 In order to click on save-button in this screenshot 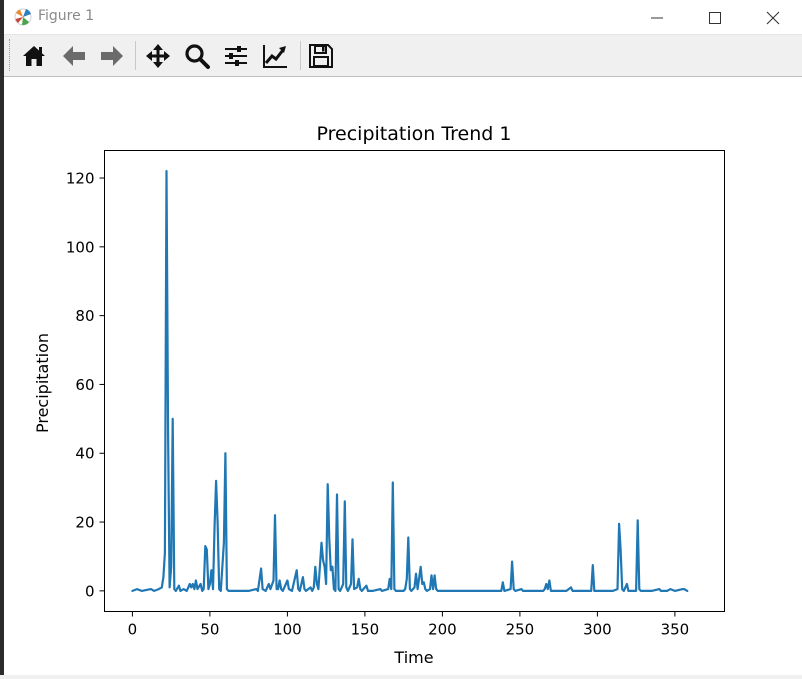, I will do `click(321, 56)`.